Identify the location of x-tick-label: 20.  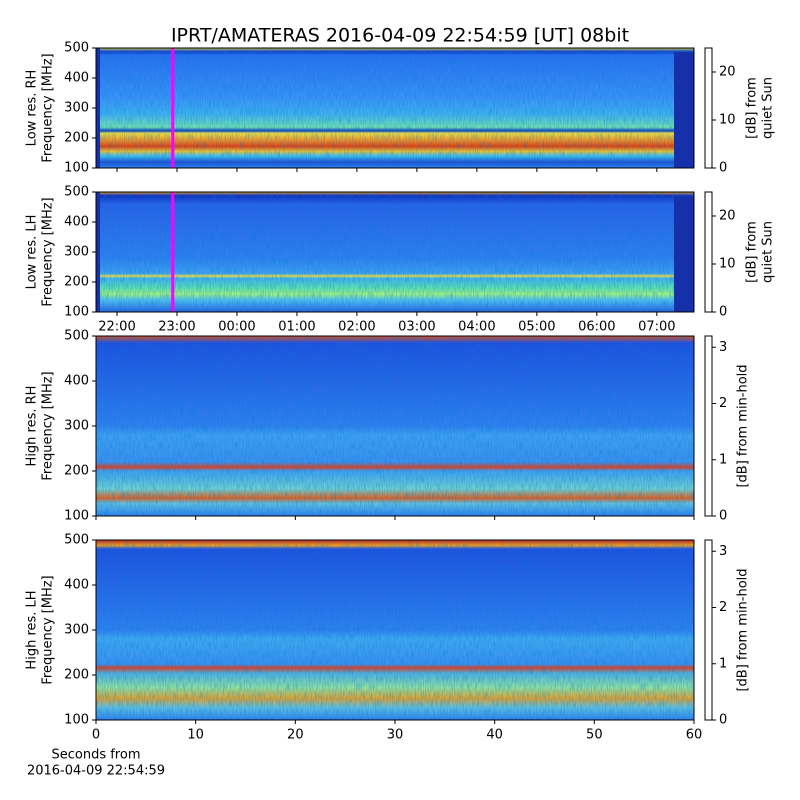
(295, 735).